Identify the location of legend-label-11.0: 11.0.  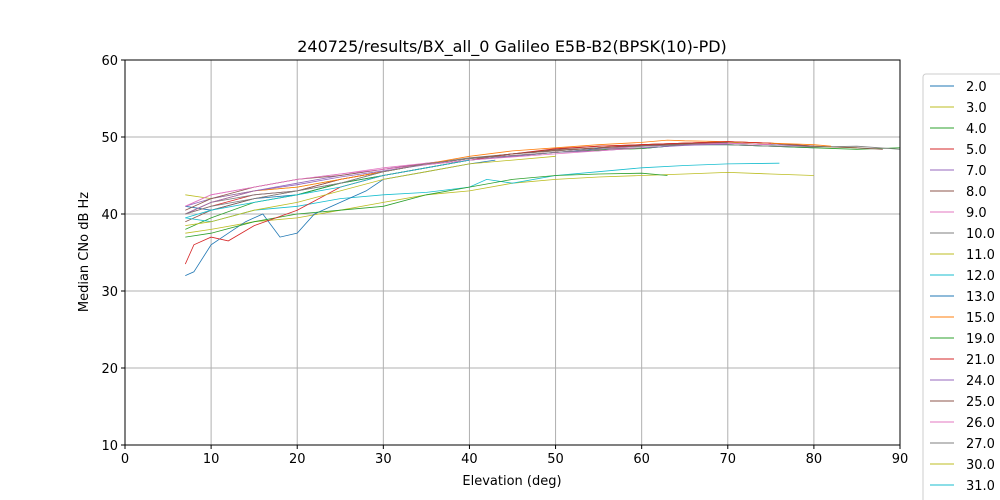
(980, 255).